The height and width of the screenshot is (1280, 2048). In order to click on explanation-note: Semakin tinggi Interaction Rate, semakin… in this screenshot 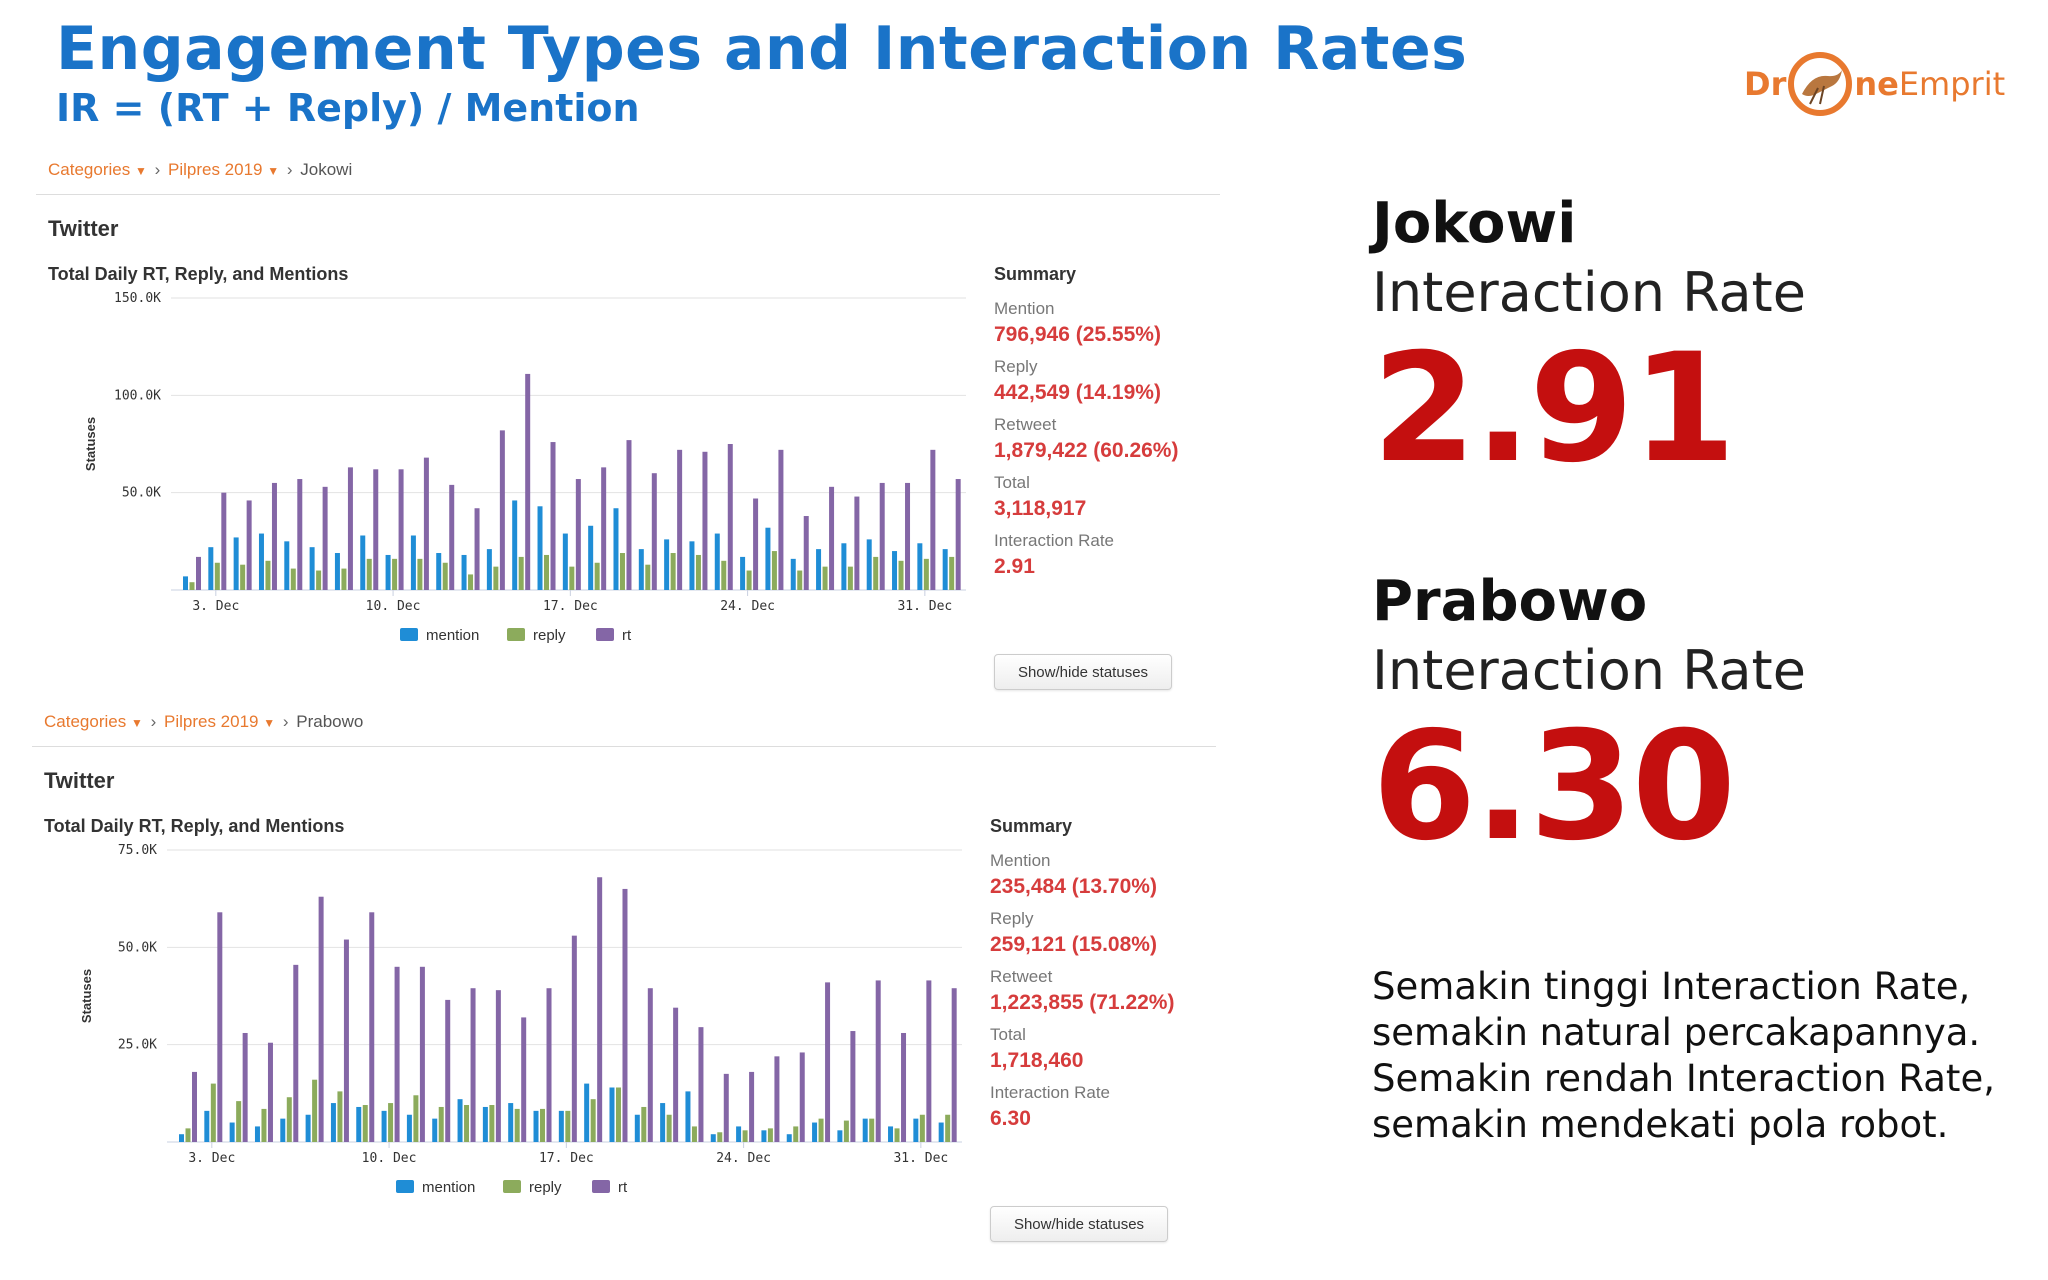, I will do `click(1683, 1056)`.